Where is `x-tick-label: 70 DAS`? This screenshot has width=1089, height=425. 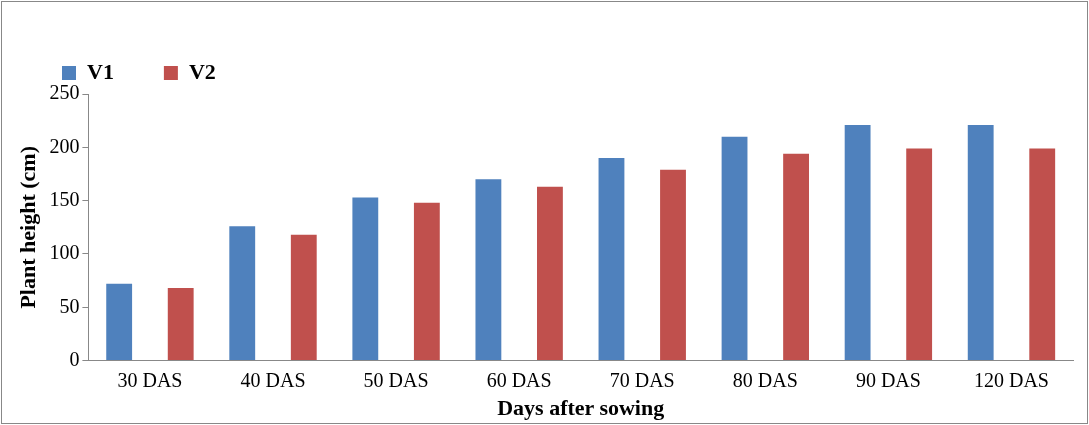 x-tick-label: 70 DAS is located at coordinates (642, 379).